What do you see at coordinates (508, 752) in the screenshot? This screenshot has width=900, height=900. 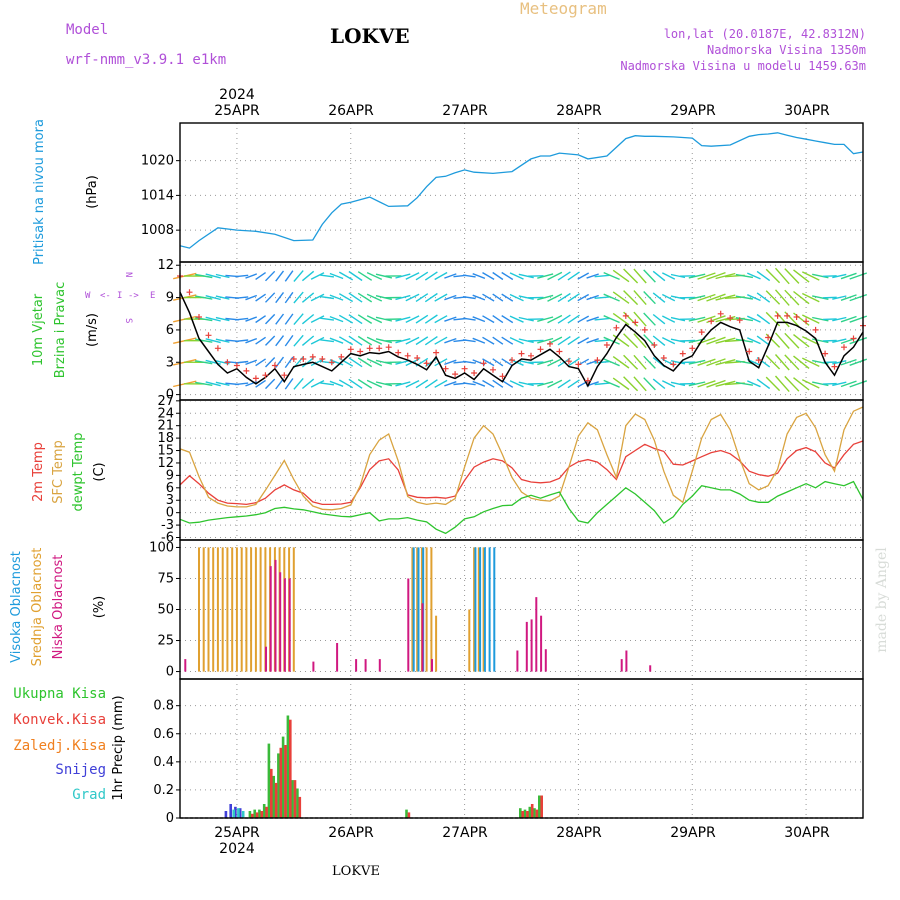 I see `precip-panel: 0 0.2 0.4 0.6 0.8` at bounding box center [508, 752].